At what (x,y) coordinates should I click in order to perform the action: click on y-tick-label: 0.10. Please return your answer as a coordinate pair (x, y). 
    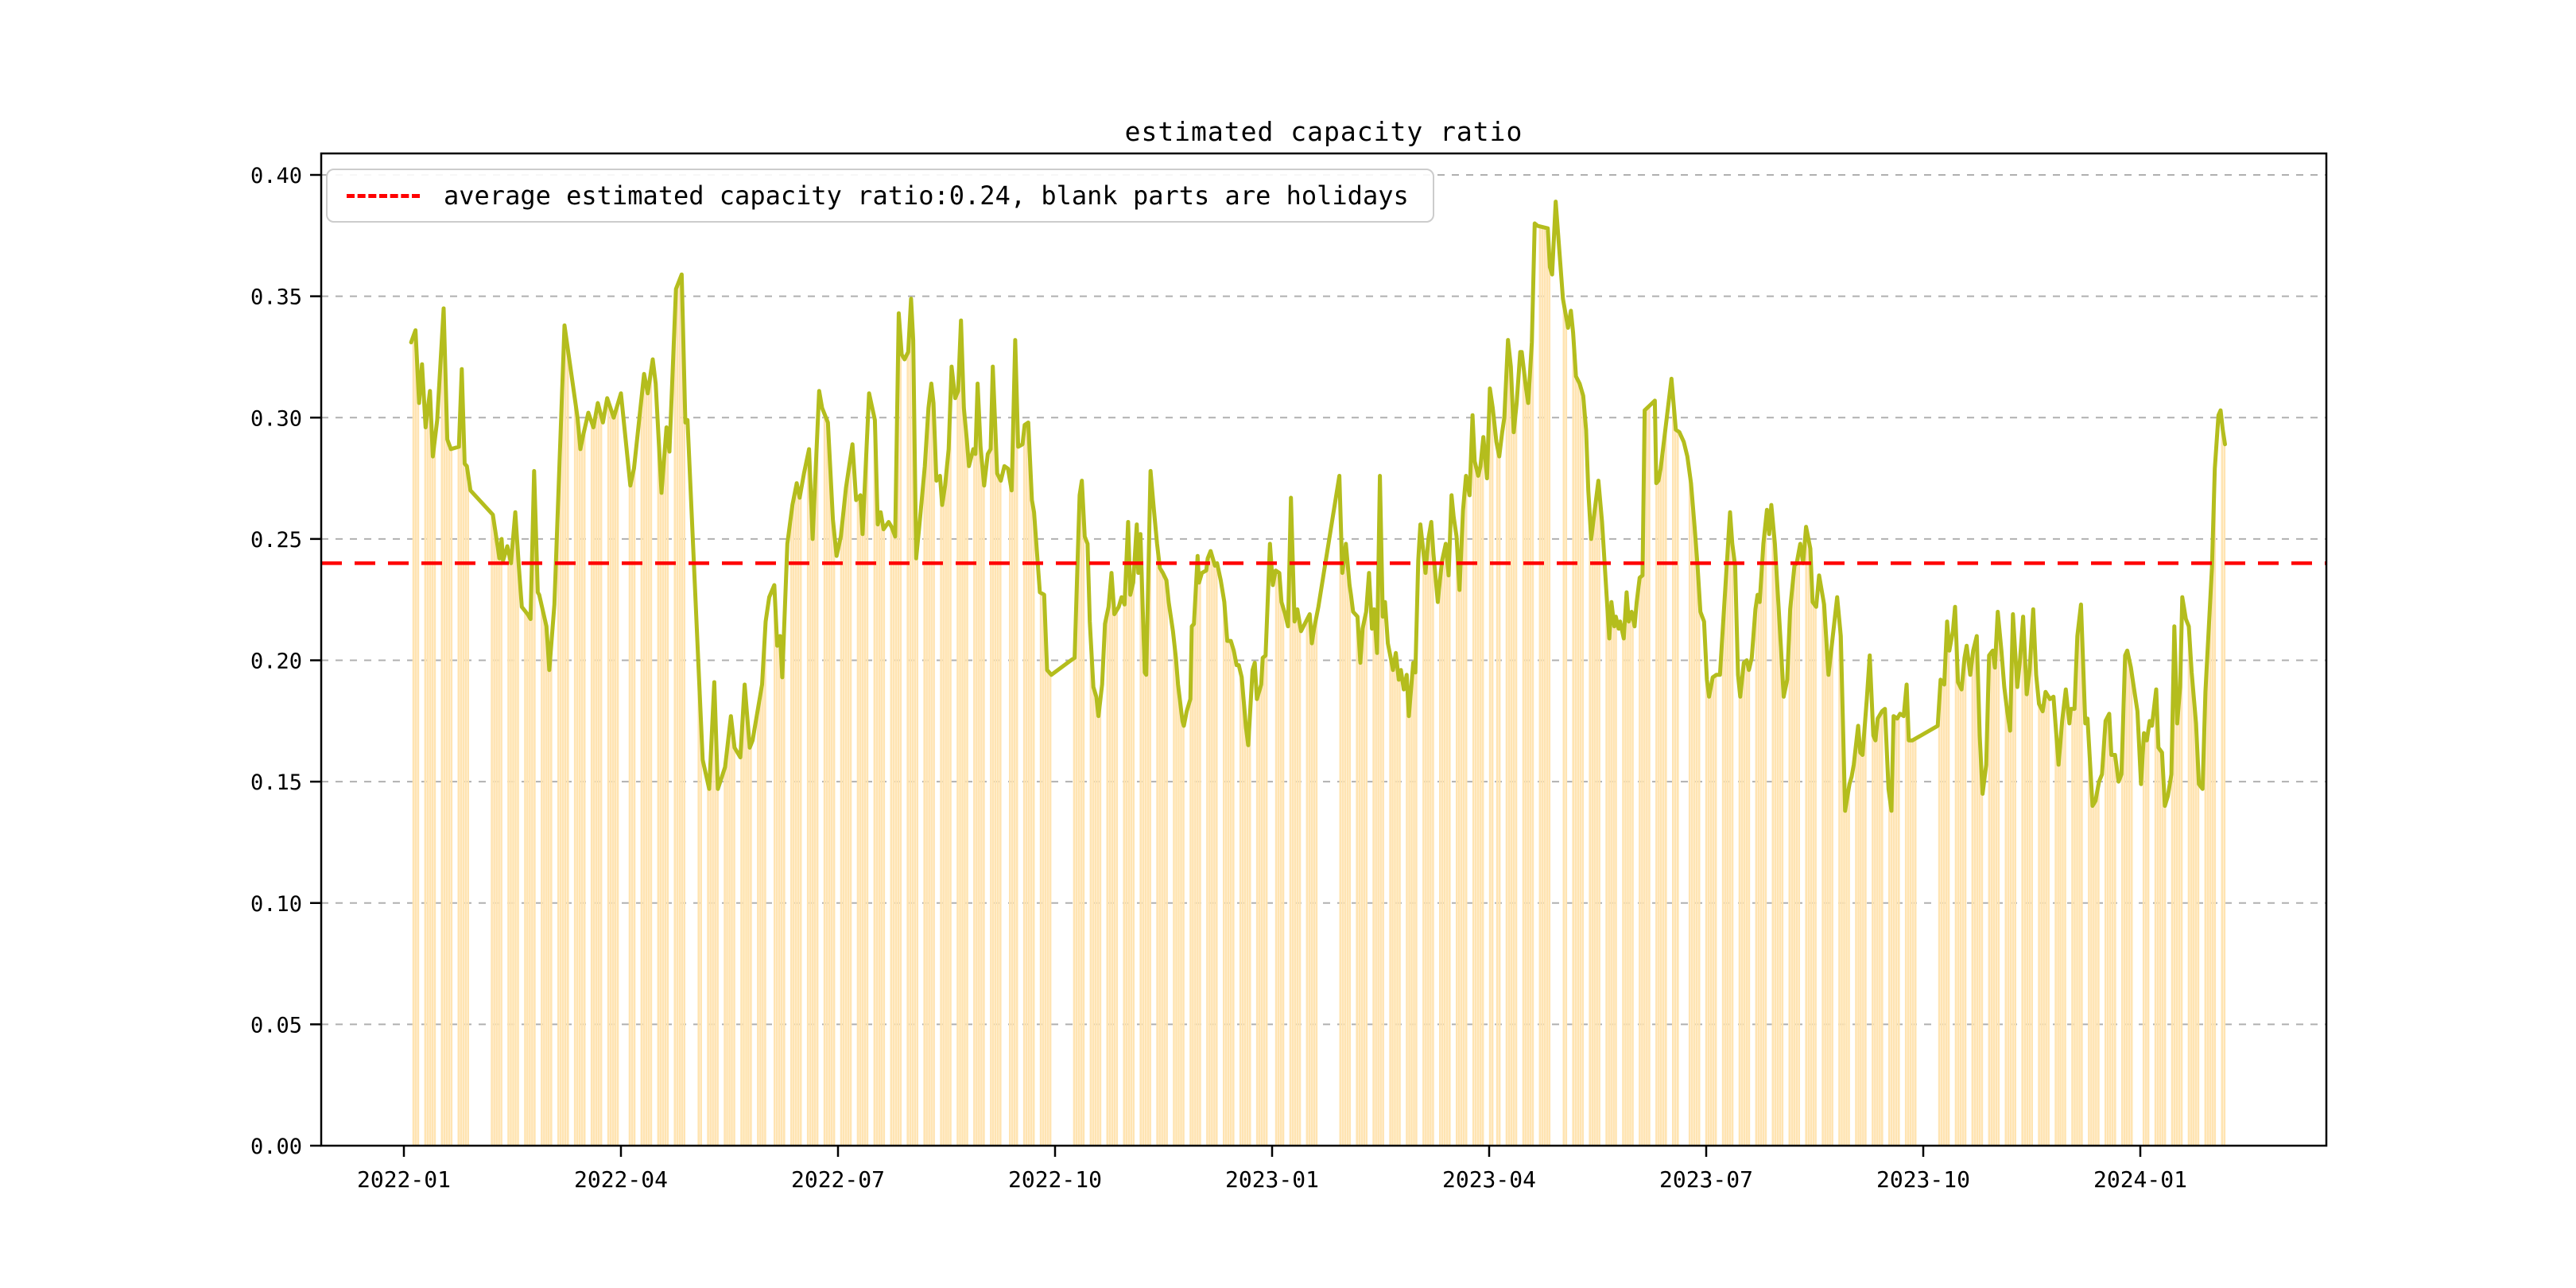
    Looking at the image, I should click on (276, 905).